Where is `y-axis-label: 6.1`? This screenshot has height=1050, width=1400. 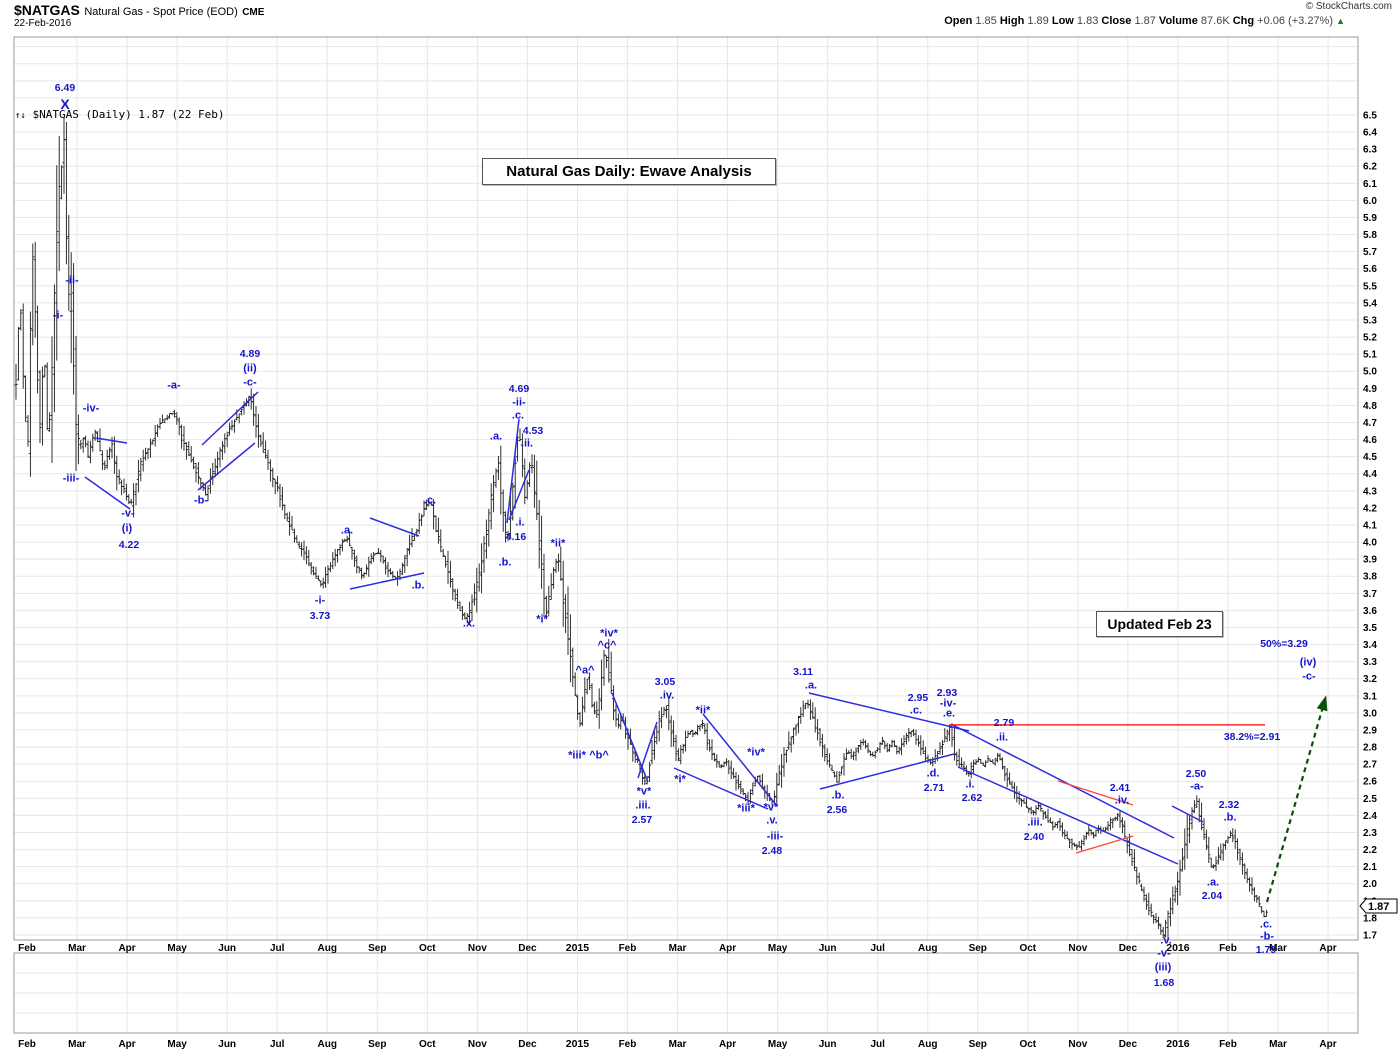
y-axis-label: 6.1 is located at coordinates (1370, 184).